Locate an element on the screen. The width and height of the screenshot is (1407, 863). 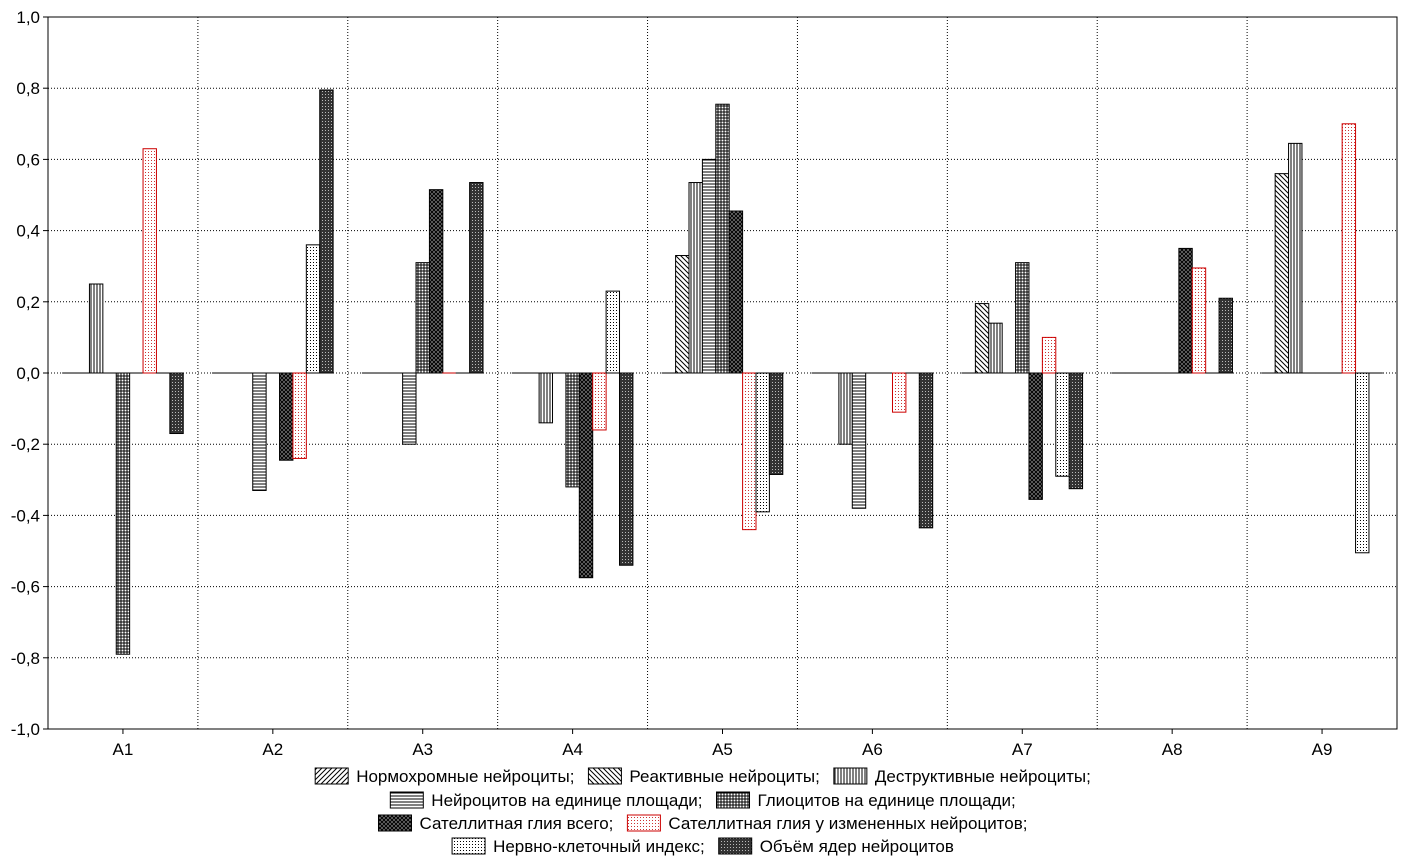
y-tick-label: 0,6 is located at coordinates (28, 159).